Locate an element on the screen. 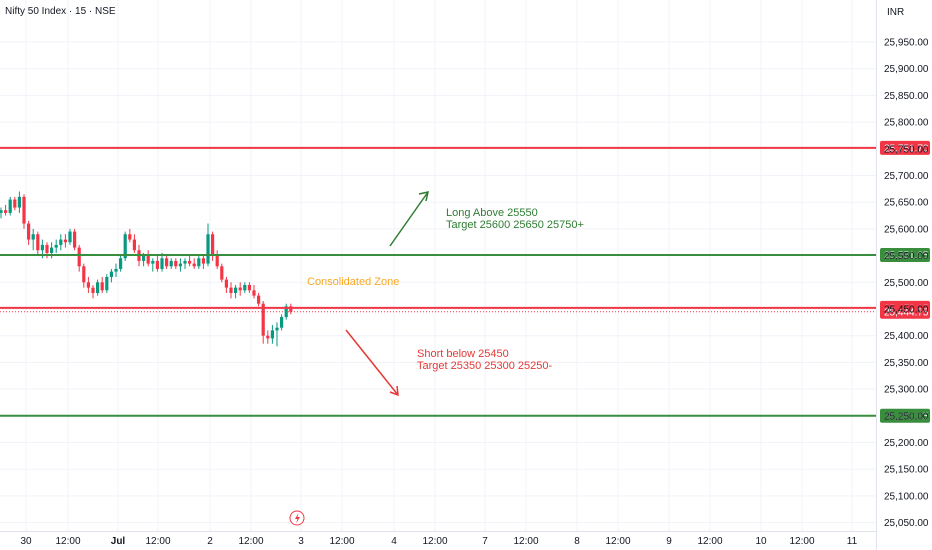 The width and height of the screenshot is (932, 550). y-tick-label: 25,450.00 is located at coordinates (906, 310).